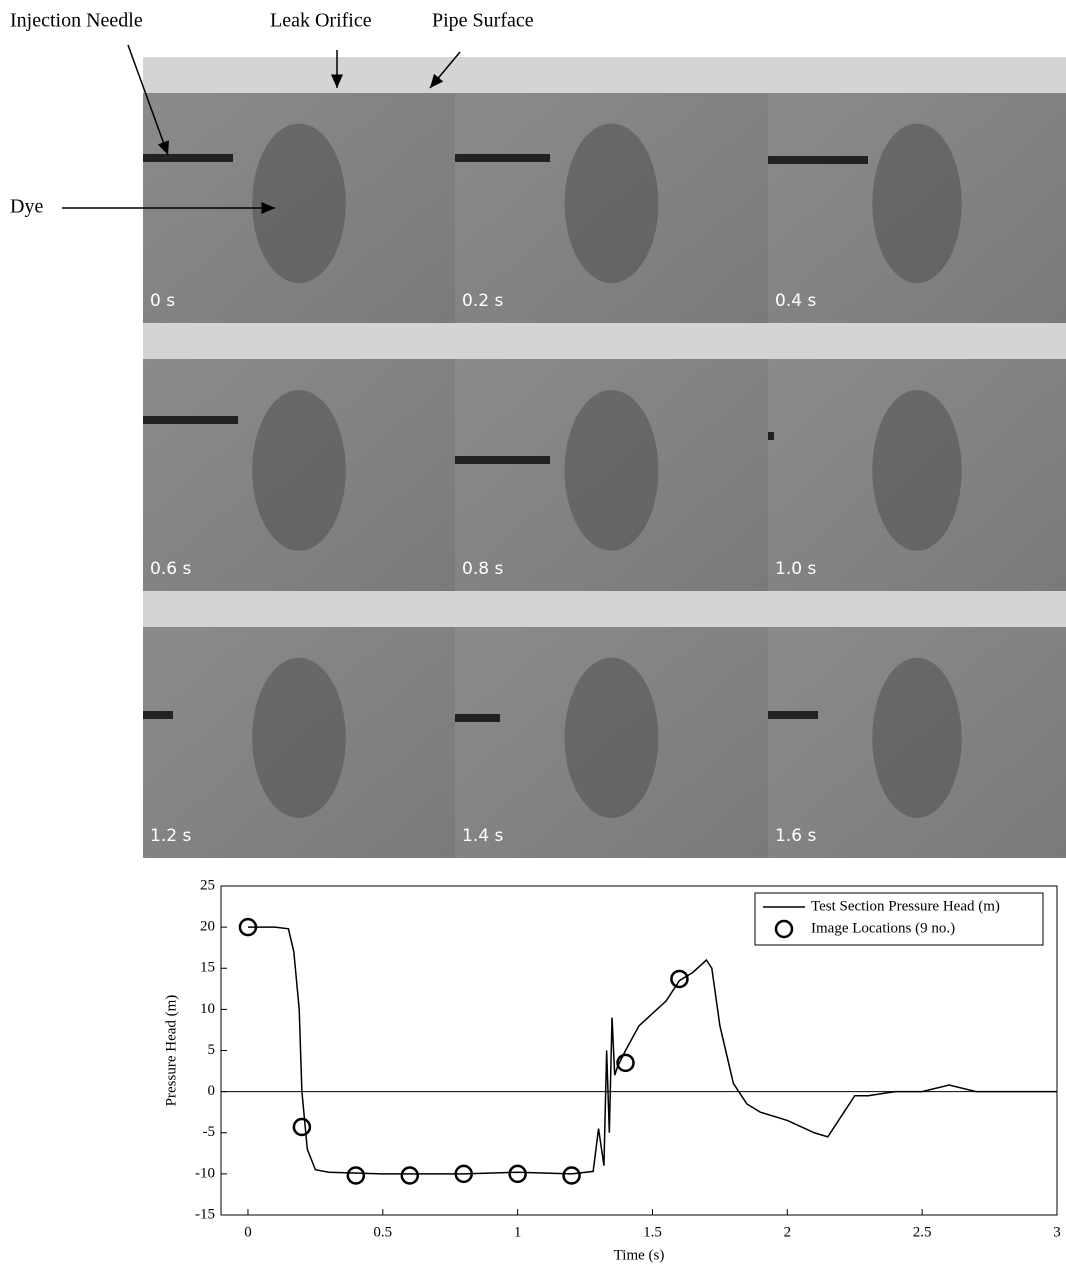 This screenshot has height=1266, width=1066. I want to click on y-tick-label: 25, so click(207, 885).